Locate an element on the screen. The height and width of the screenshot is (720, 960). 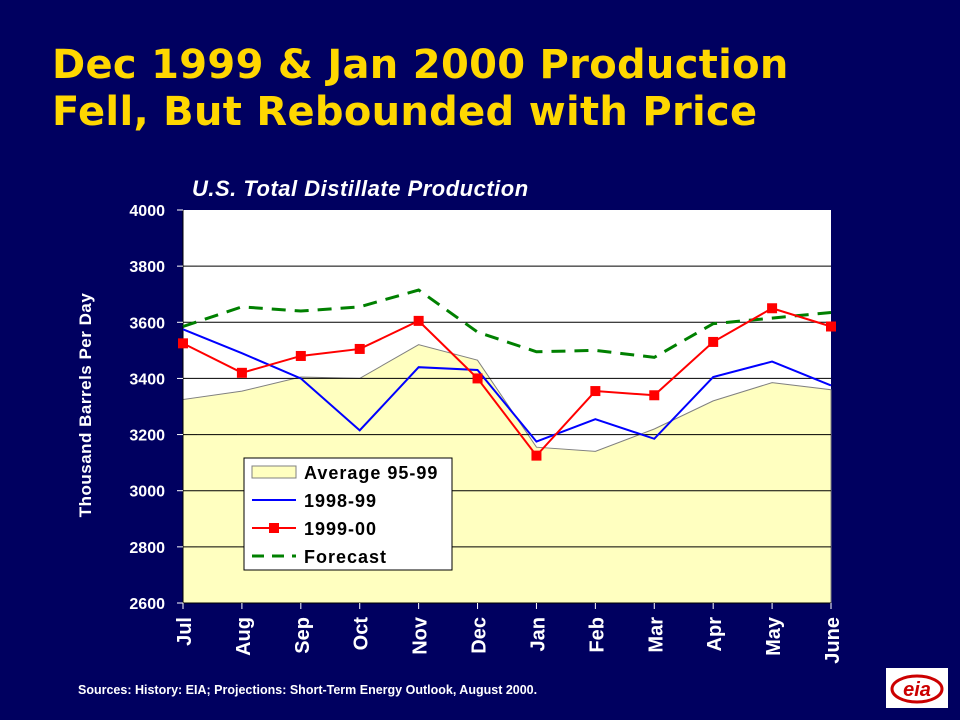
svg-text: eia is located at coordinates (917, 690).